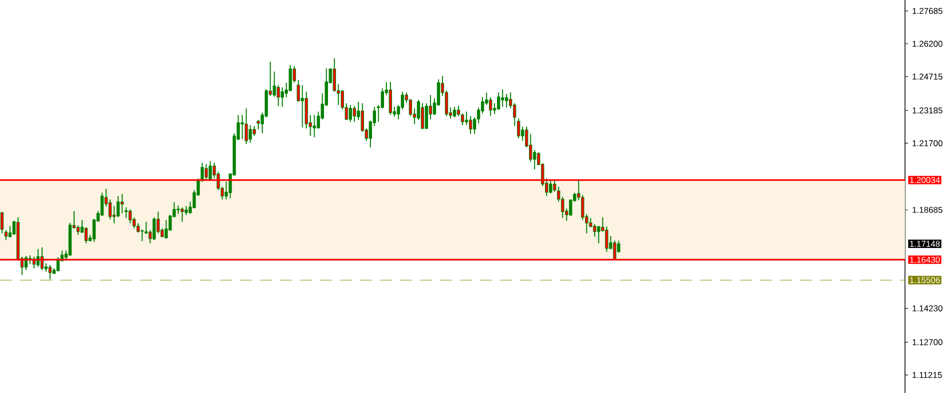  I want to click on y-tick-label: 1.26200, so click(927, 43).